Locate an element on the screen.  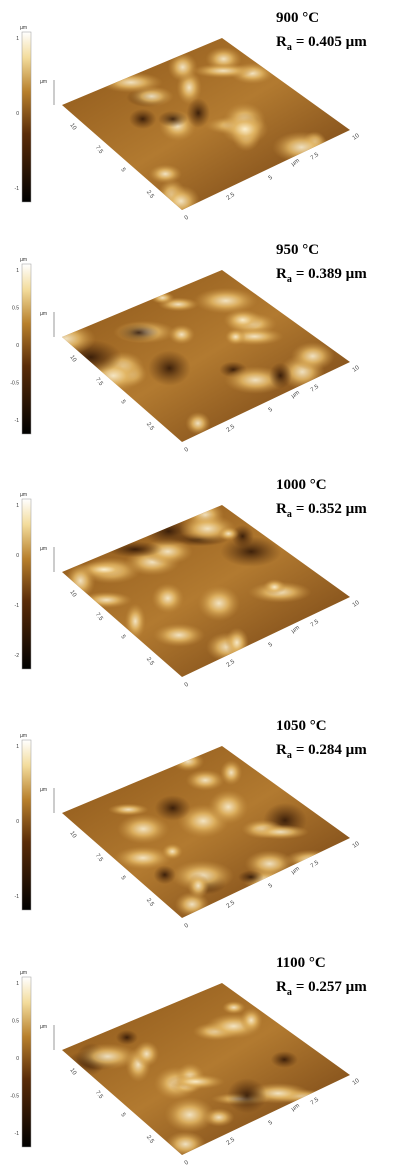
ra-value: = 0.389 µm is located at coordinates (331, 274).